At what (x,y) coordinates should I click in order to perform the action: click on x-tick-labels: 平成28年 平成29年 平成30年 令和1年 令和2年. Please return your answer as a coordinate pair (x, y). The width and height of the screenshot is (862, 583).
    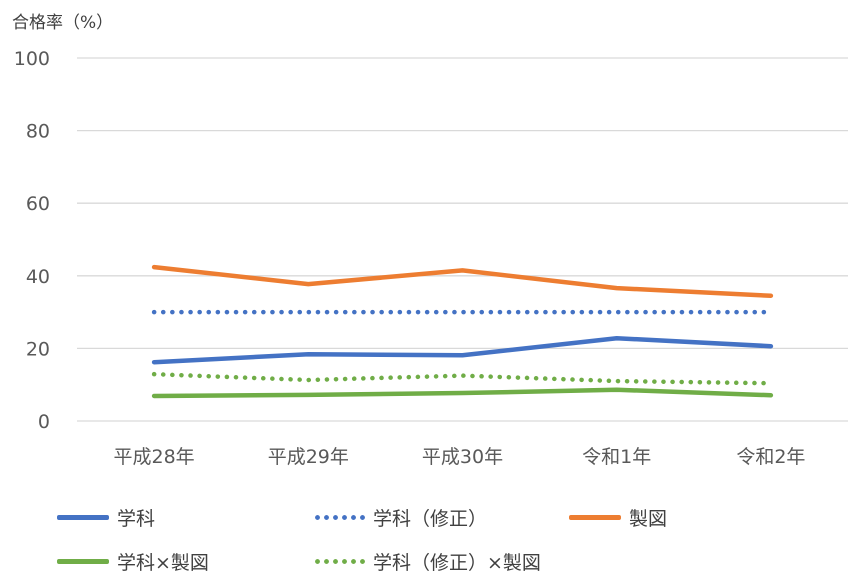
    Looking at the image, I should click on (460, 457).